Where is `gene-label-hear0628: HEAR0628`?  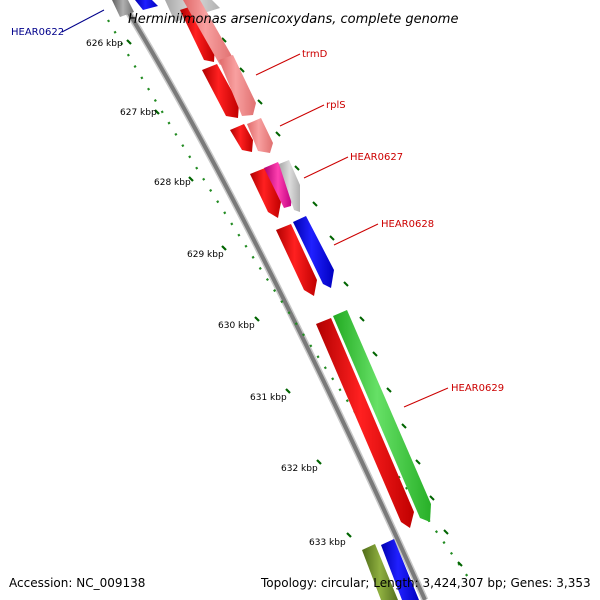
gene-label-hear0628: HEAR0628 is located at coordinates (407, 224).